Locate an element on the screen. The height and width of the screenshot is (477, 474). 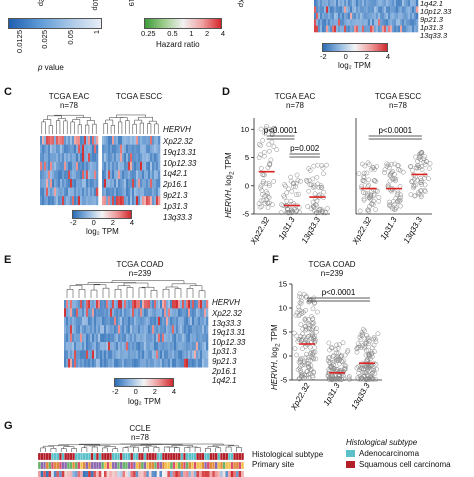
top-tpm-ticks: -2 0 2 4 is located at coordinates (355, 57).